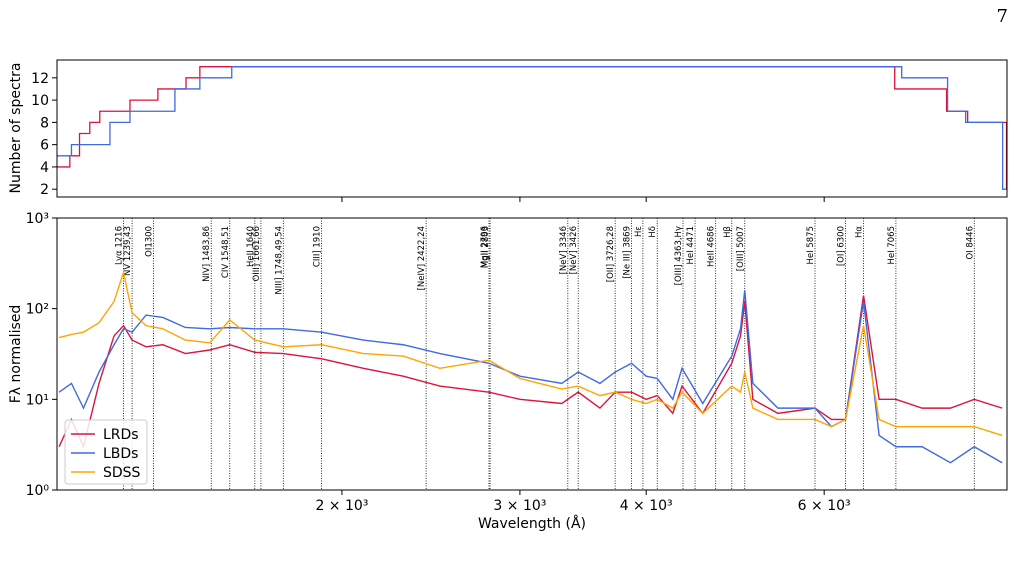  What do you see at coordinates (120, 454) in the screenshot?
I see `legend-label: LBDs` at bounding box center [120, 454].